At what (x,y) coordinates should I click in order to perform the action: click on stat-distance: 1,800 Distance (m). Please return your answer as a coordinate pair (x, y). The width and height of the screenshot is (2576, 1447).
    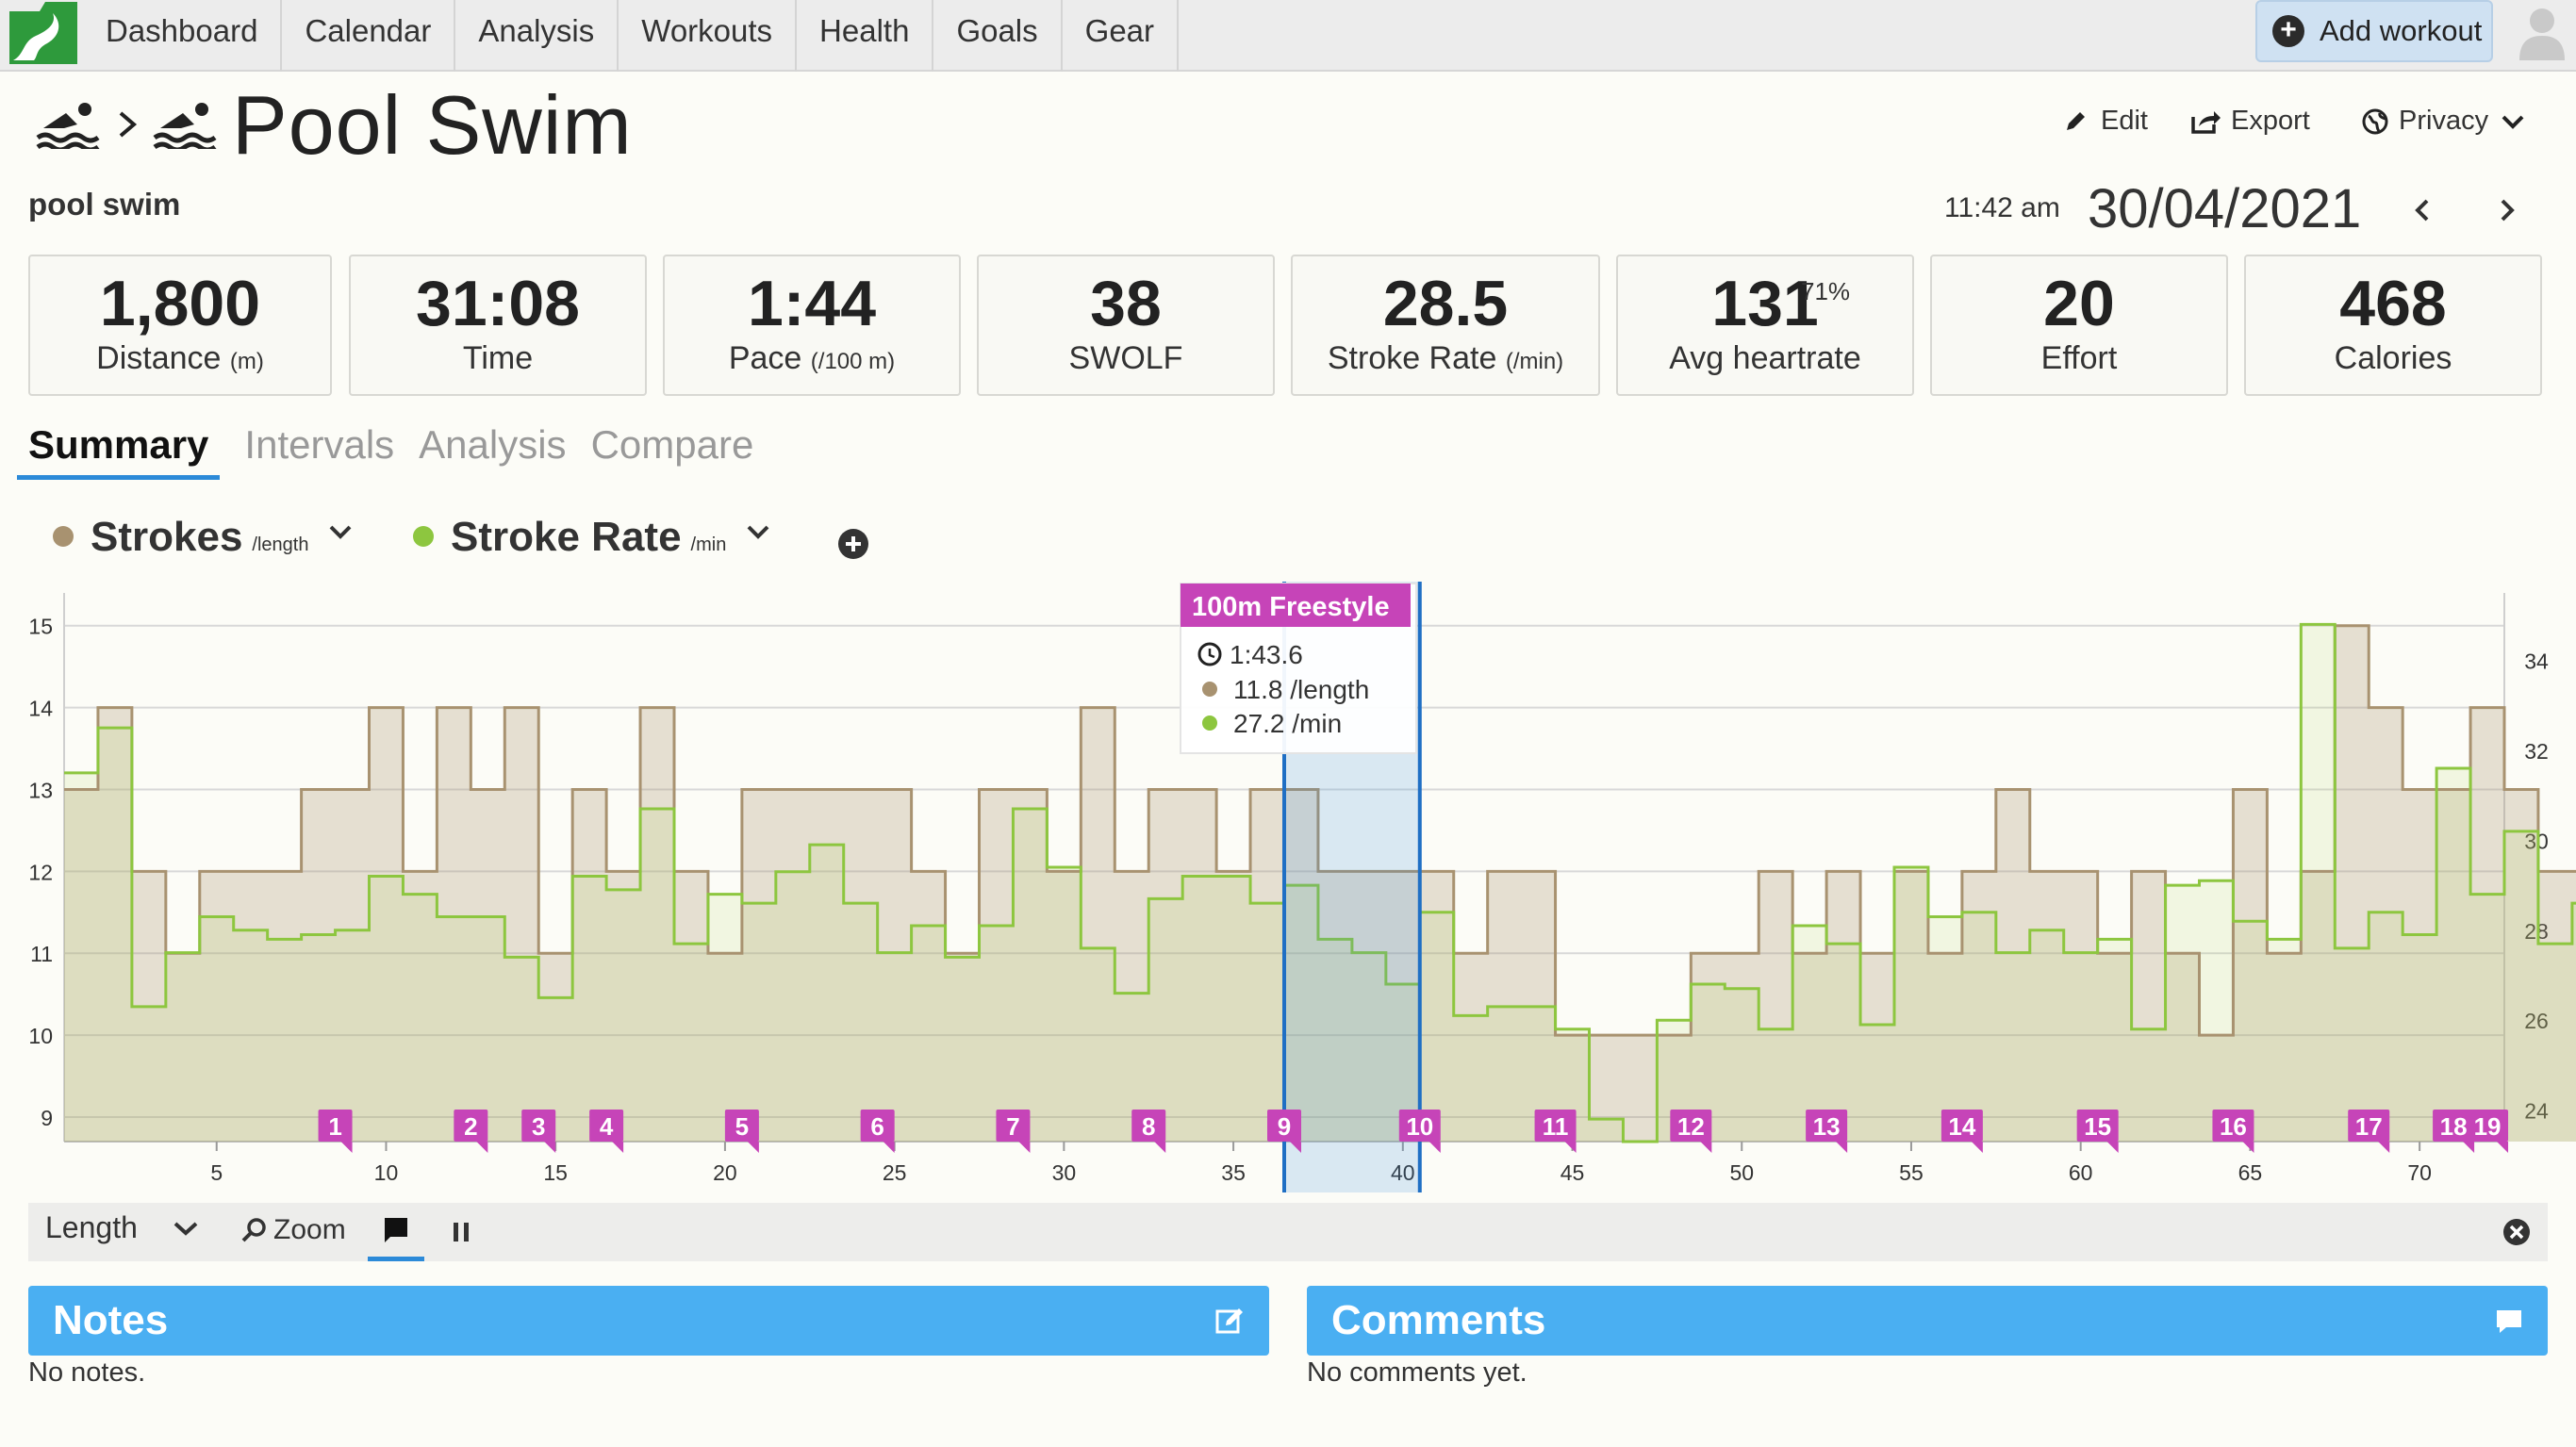
    Looking at the image, I should click on (180, 325).